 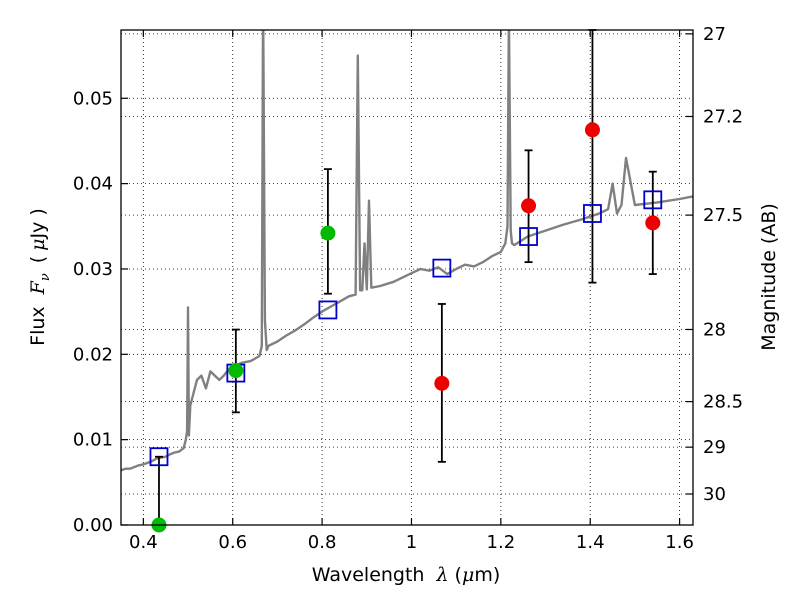 I want to click on y-tick-label: 0.02, so click(x=93, y=354).